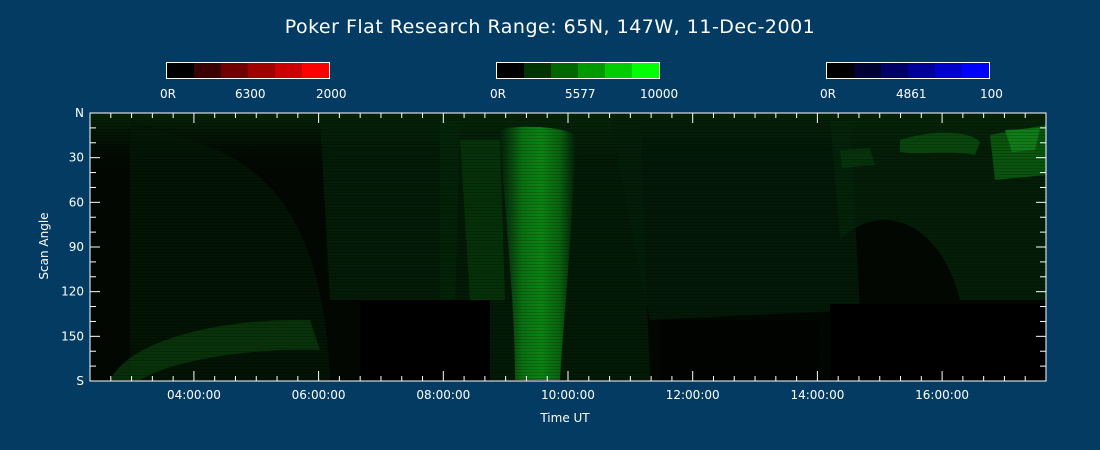 This screenshot has height=450, width=1100. What do you see at coordinates (498, 94) in the screenshot?
I see `colorbar-5577-min-label: 0R` at bounding box center [498, 94].